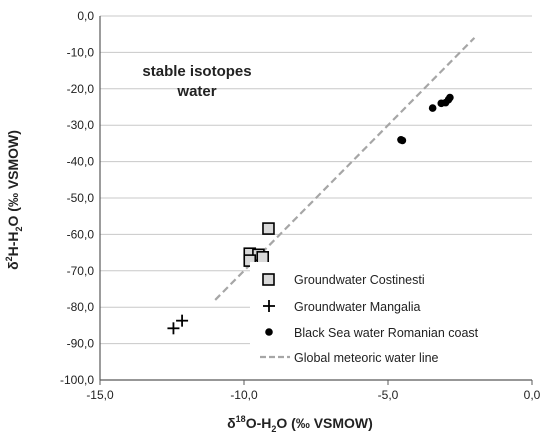 Image resolution: width=550 pixels, height=440 pixels. What do you see at coordinates (81, 271) in the screenshot?
I see `y-tick-label: -70,0` at bounding box center [81, 271].